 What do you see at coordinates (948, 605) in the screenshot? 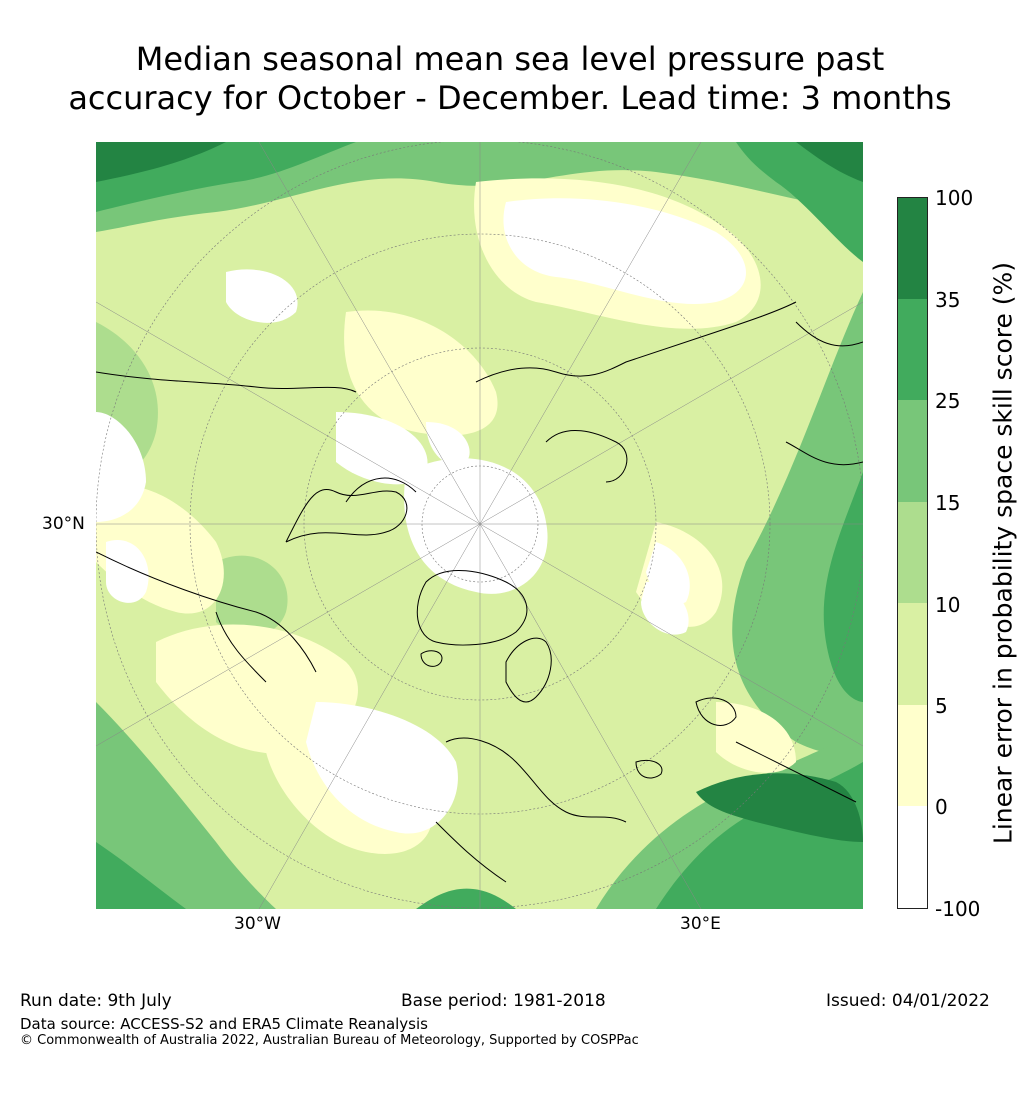
I see `colorbar-tick: 10` at bounding box center [948, 605].